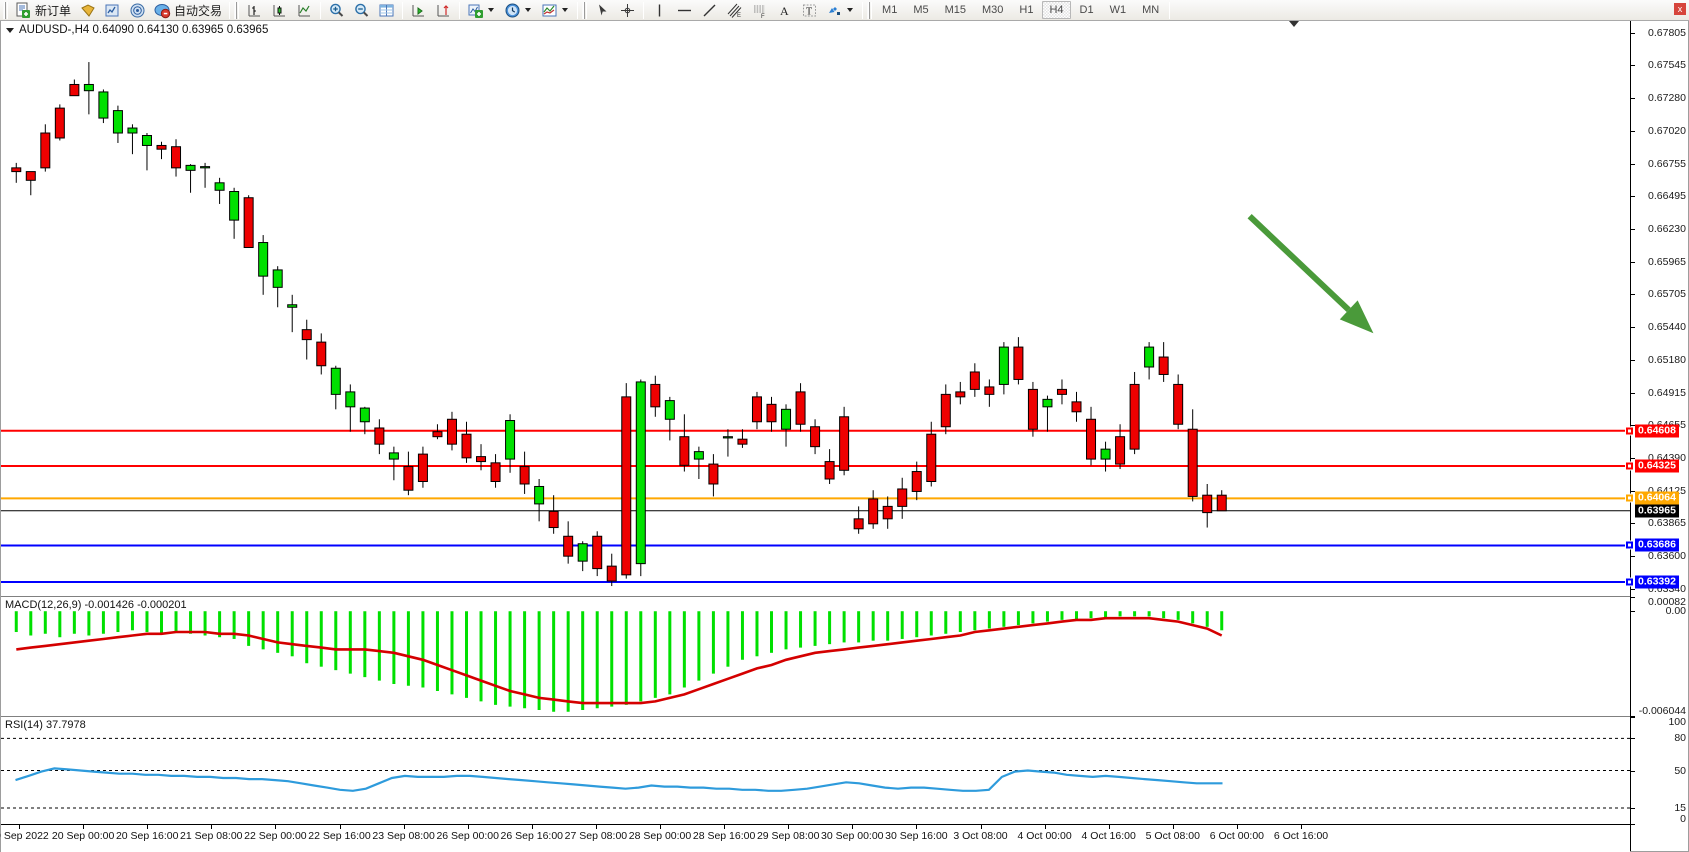 This screenshot has width=1689, height=852. I want to click on new-order-button: 新订单, so click(43, 10).